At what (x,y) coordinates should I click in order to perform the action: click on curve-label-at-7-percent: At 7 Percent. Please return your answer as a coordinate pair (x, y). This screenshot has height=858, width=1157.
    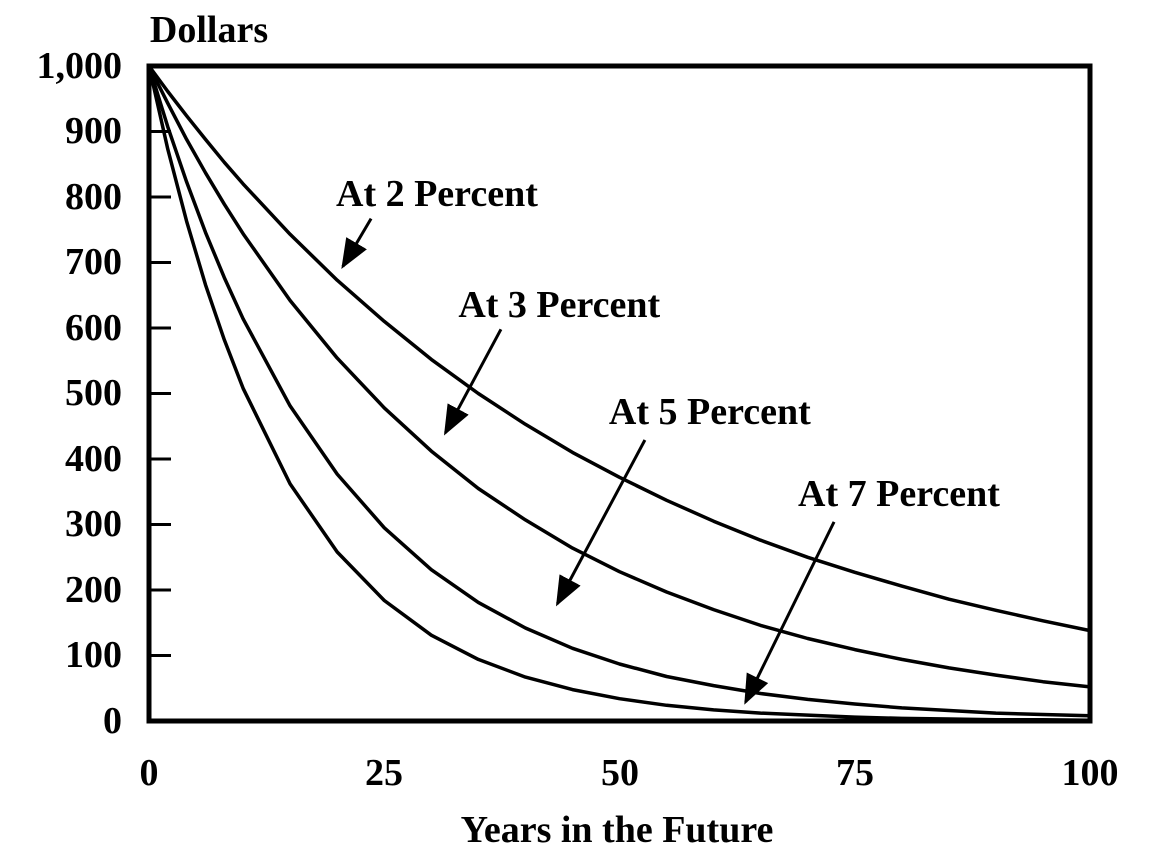
    Looking at the image, I should click on (899, 493).